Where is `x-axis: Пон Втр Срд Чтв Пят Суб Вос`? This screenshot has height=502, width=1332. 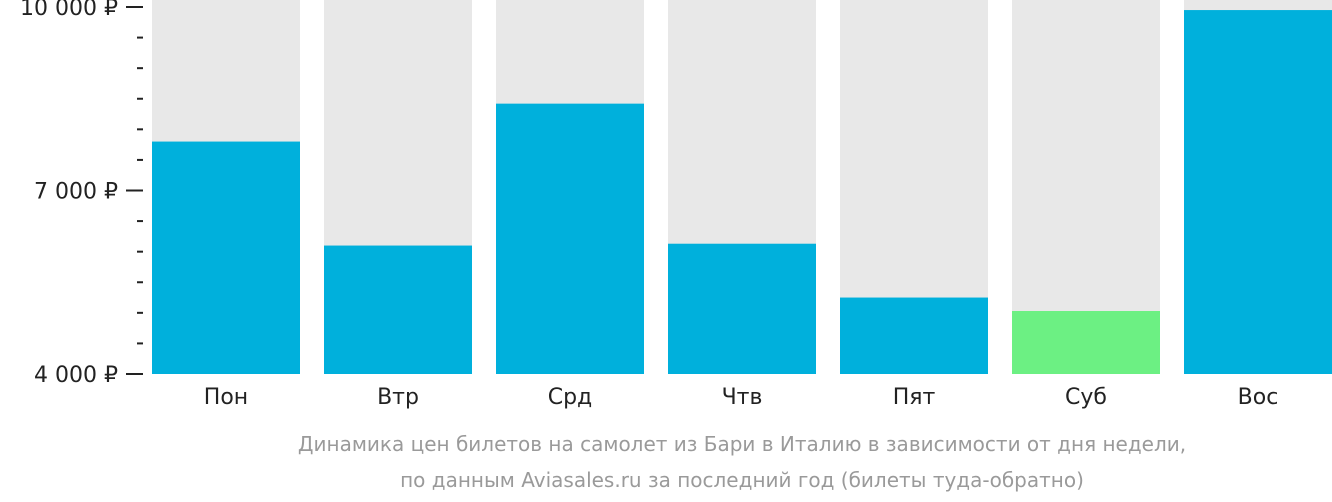
x-axis: Пон Втр Срд Чтв Пят Суб Вос is located at coordinates (741, 397).